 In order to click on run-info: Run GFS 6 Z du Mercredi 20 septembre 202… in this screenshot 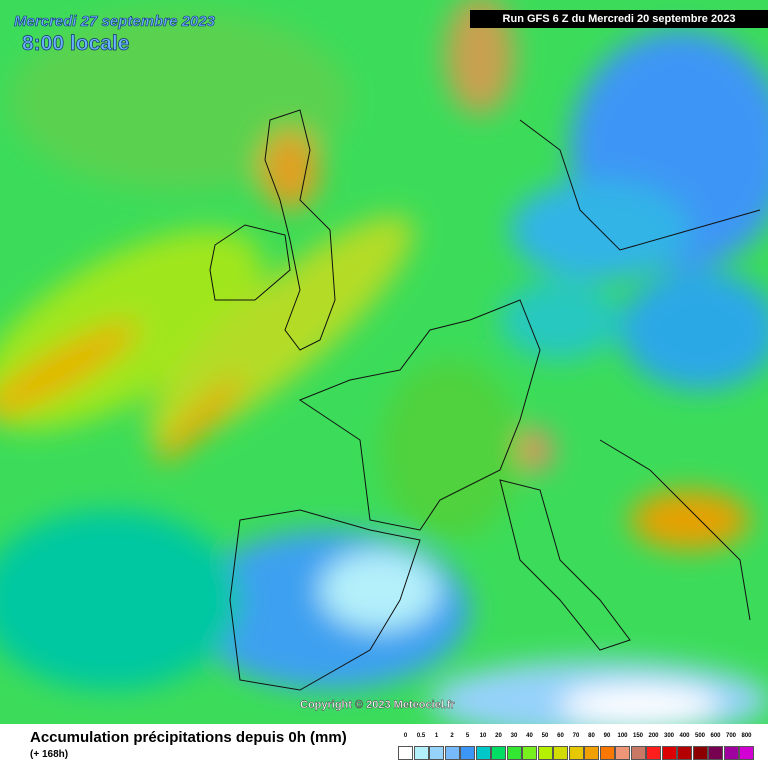, I will do `click(619, 19)`.